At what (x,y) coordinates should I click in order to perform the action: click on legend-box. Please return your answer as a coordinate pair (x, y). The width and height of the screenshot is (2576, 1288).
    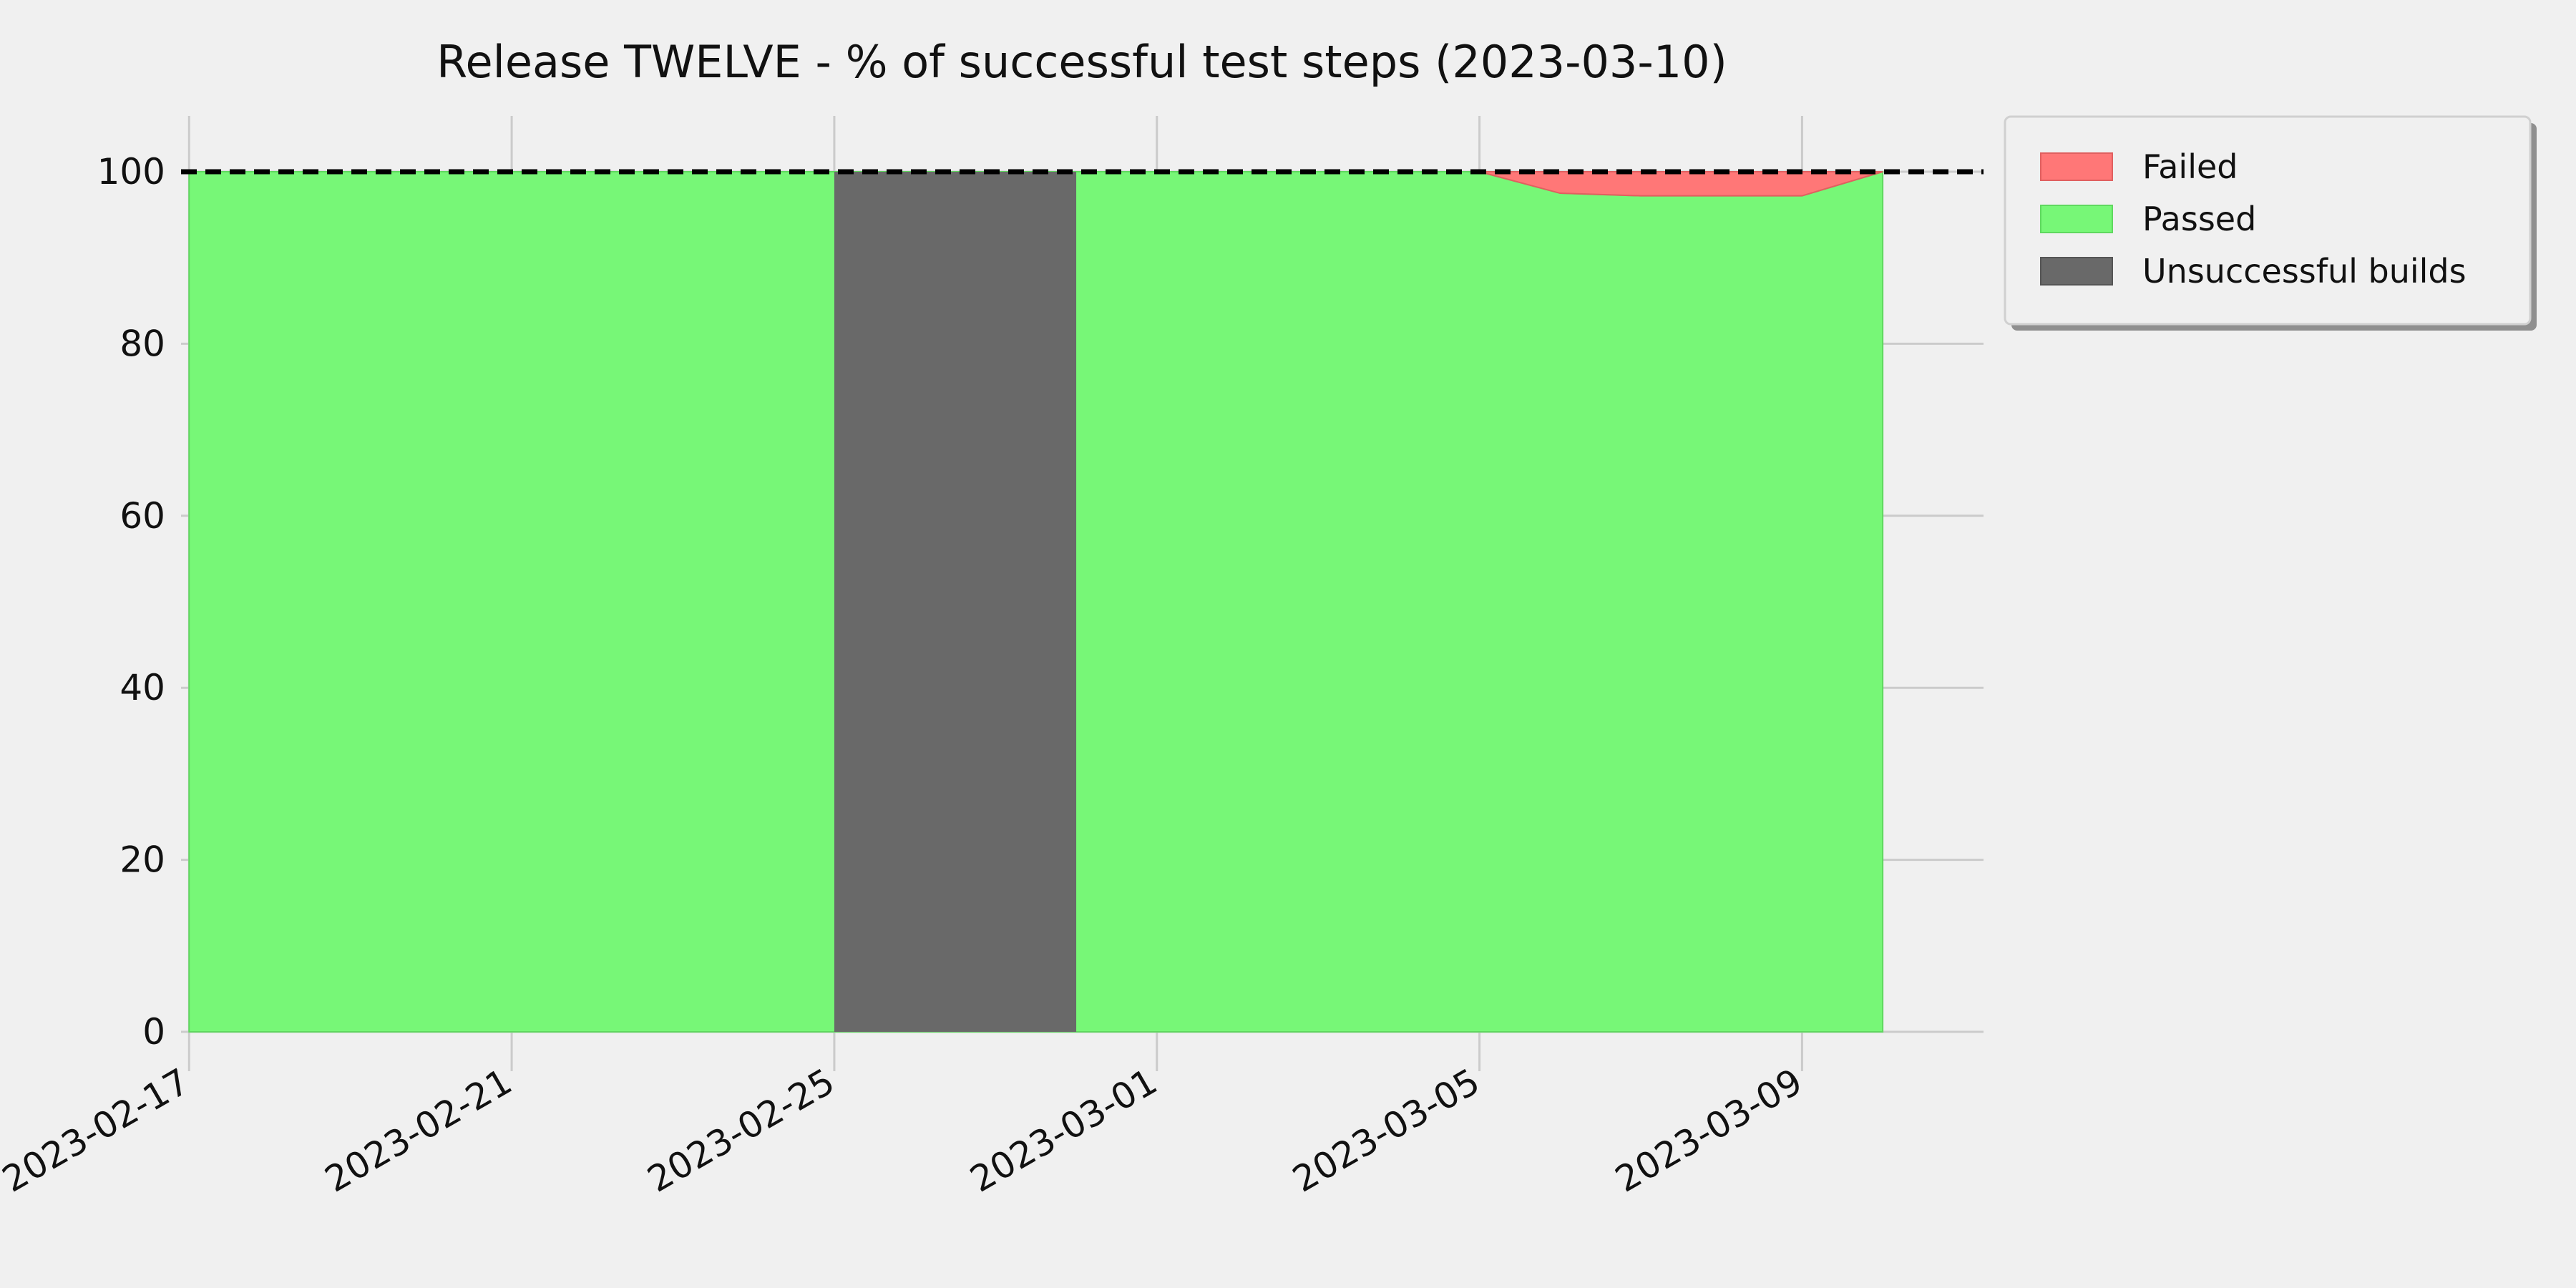
    Looking at the image, I should click on (2268, 220).